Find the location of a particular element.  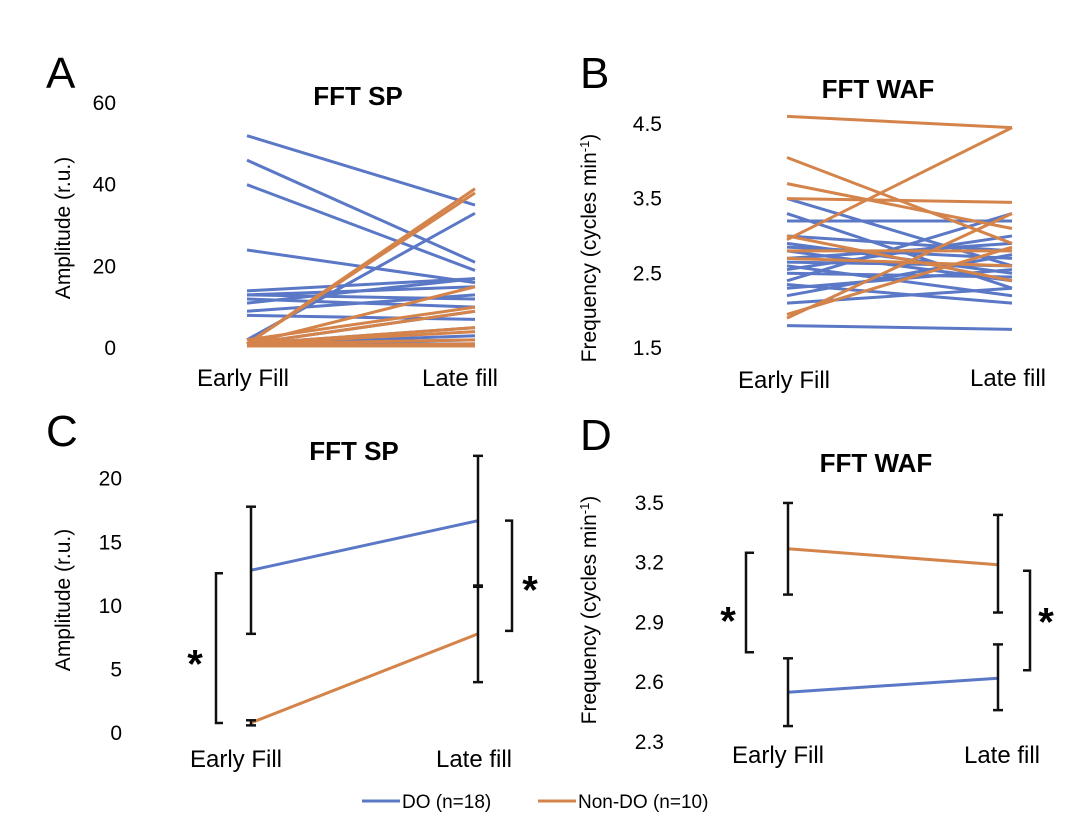

panel-c-do-mean-line is located at coordinates (364, 545).